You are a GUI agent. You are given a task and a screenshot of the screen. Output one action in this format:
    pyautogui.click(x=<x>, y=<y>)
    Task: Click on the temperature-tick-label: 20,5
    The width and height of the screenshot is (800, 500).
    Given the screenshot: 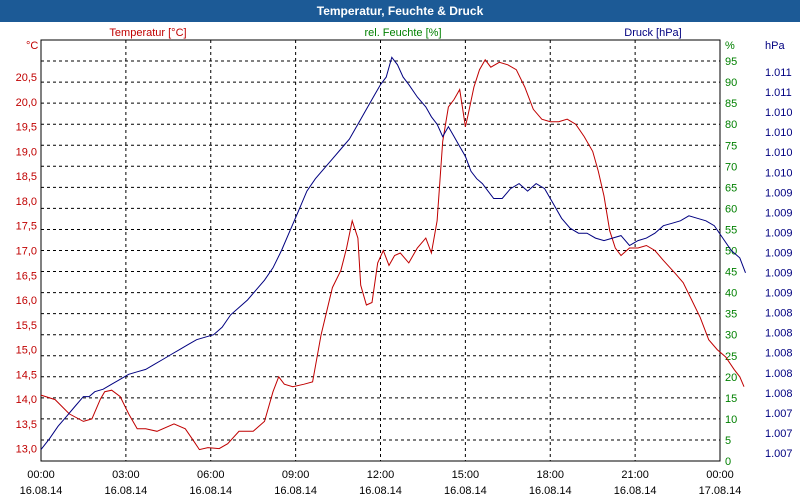 What is the action you would take?
    pyautogui.click(x=26, y=78)
    